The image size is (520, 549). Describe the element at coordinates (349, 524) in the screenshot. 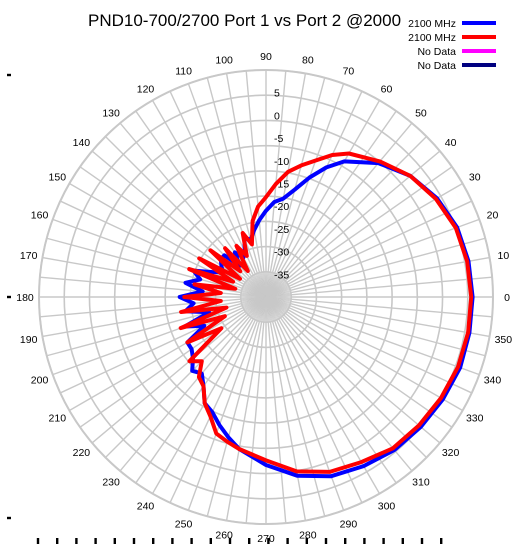

I see `angle-tick-label: 290` at that location.